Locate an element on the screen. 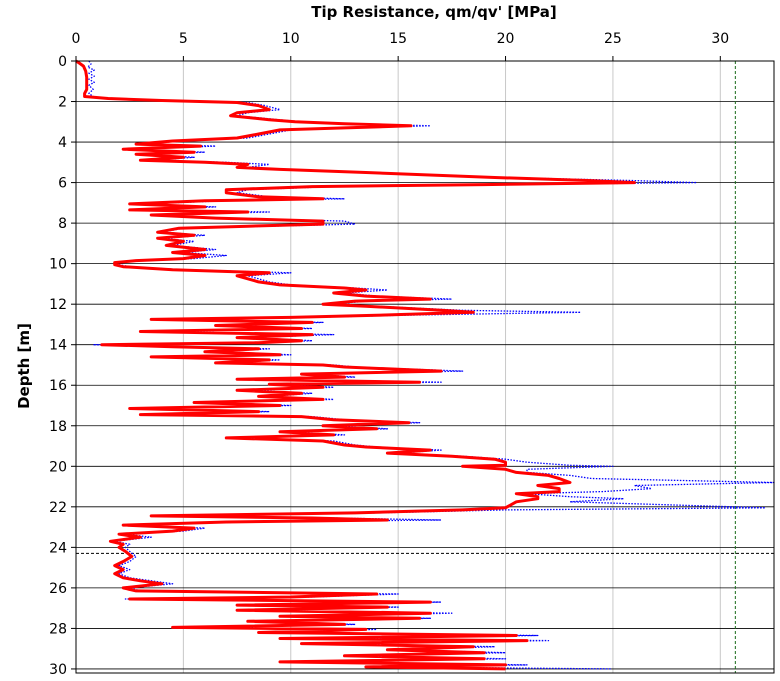 The width and height of the screenshot is (780, 681). x-tick-label: 25 is located at coordinates (613, 39).